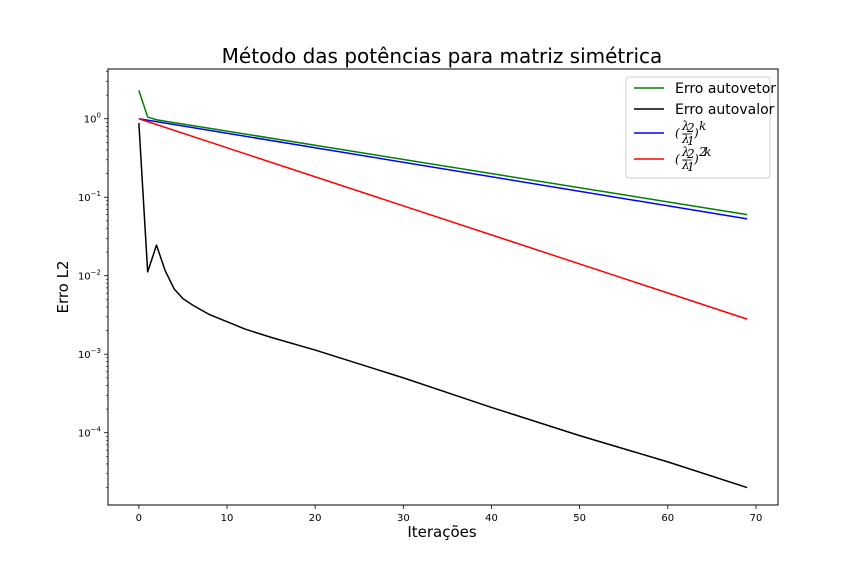  What do you see at coordinates (139, 518) in the screenshot?
I see `x-tick-label: 0` at bounding box center [139, 518].